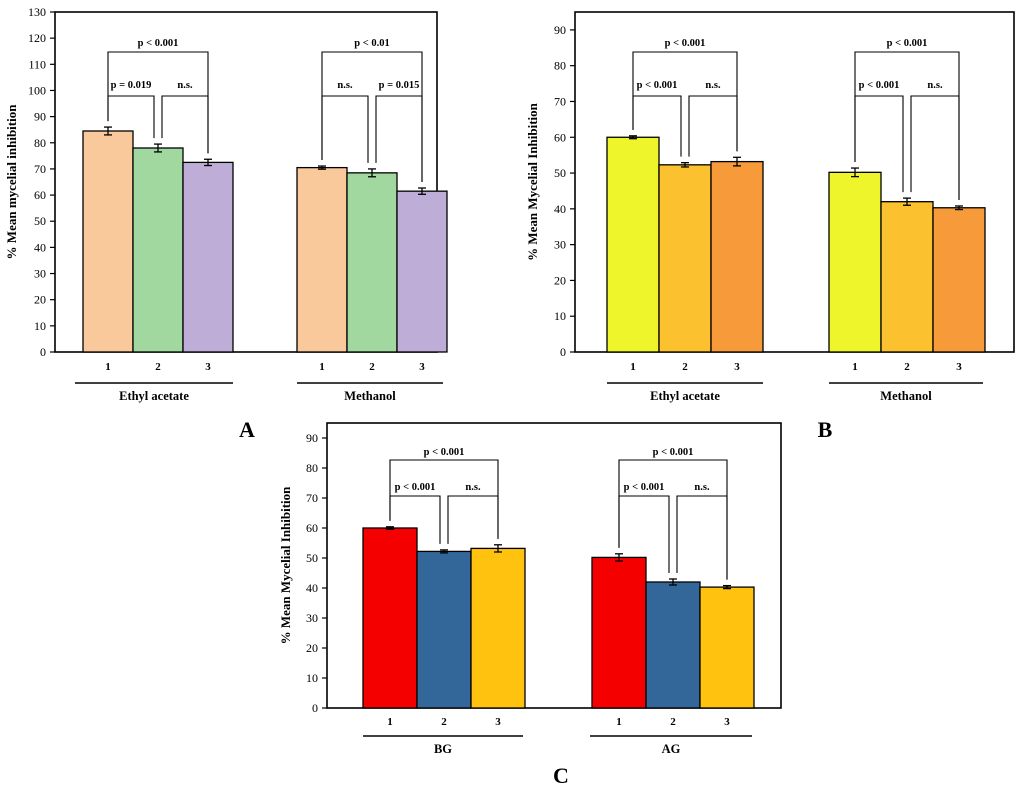 This screenshot has width=1024, height=794. I want to click on group-label: BG, so click(443, 749).